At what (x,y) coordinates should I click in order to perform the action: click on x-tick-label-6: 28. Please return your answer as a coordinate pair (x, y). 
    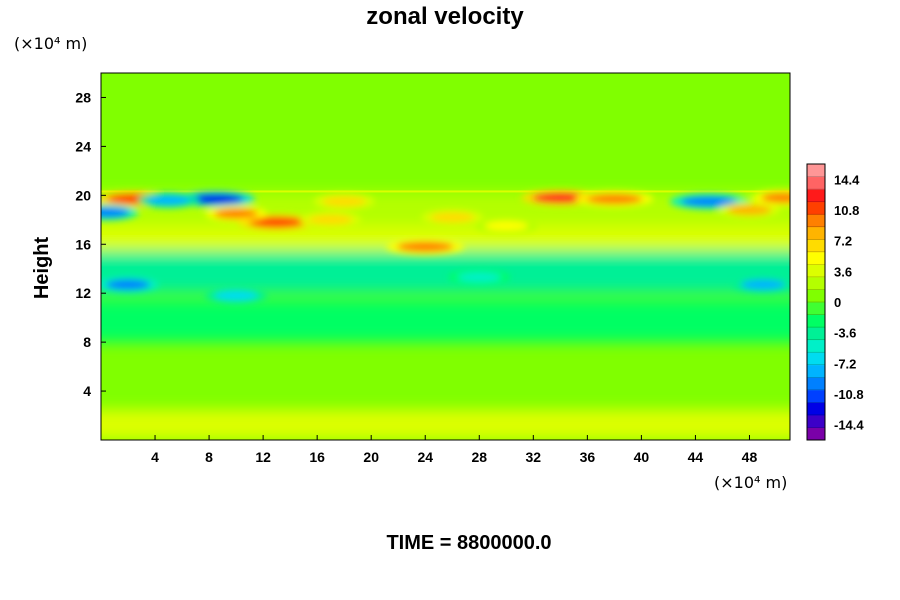
    Looking at the image, I should click on (479, 457).